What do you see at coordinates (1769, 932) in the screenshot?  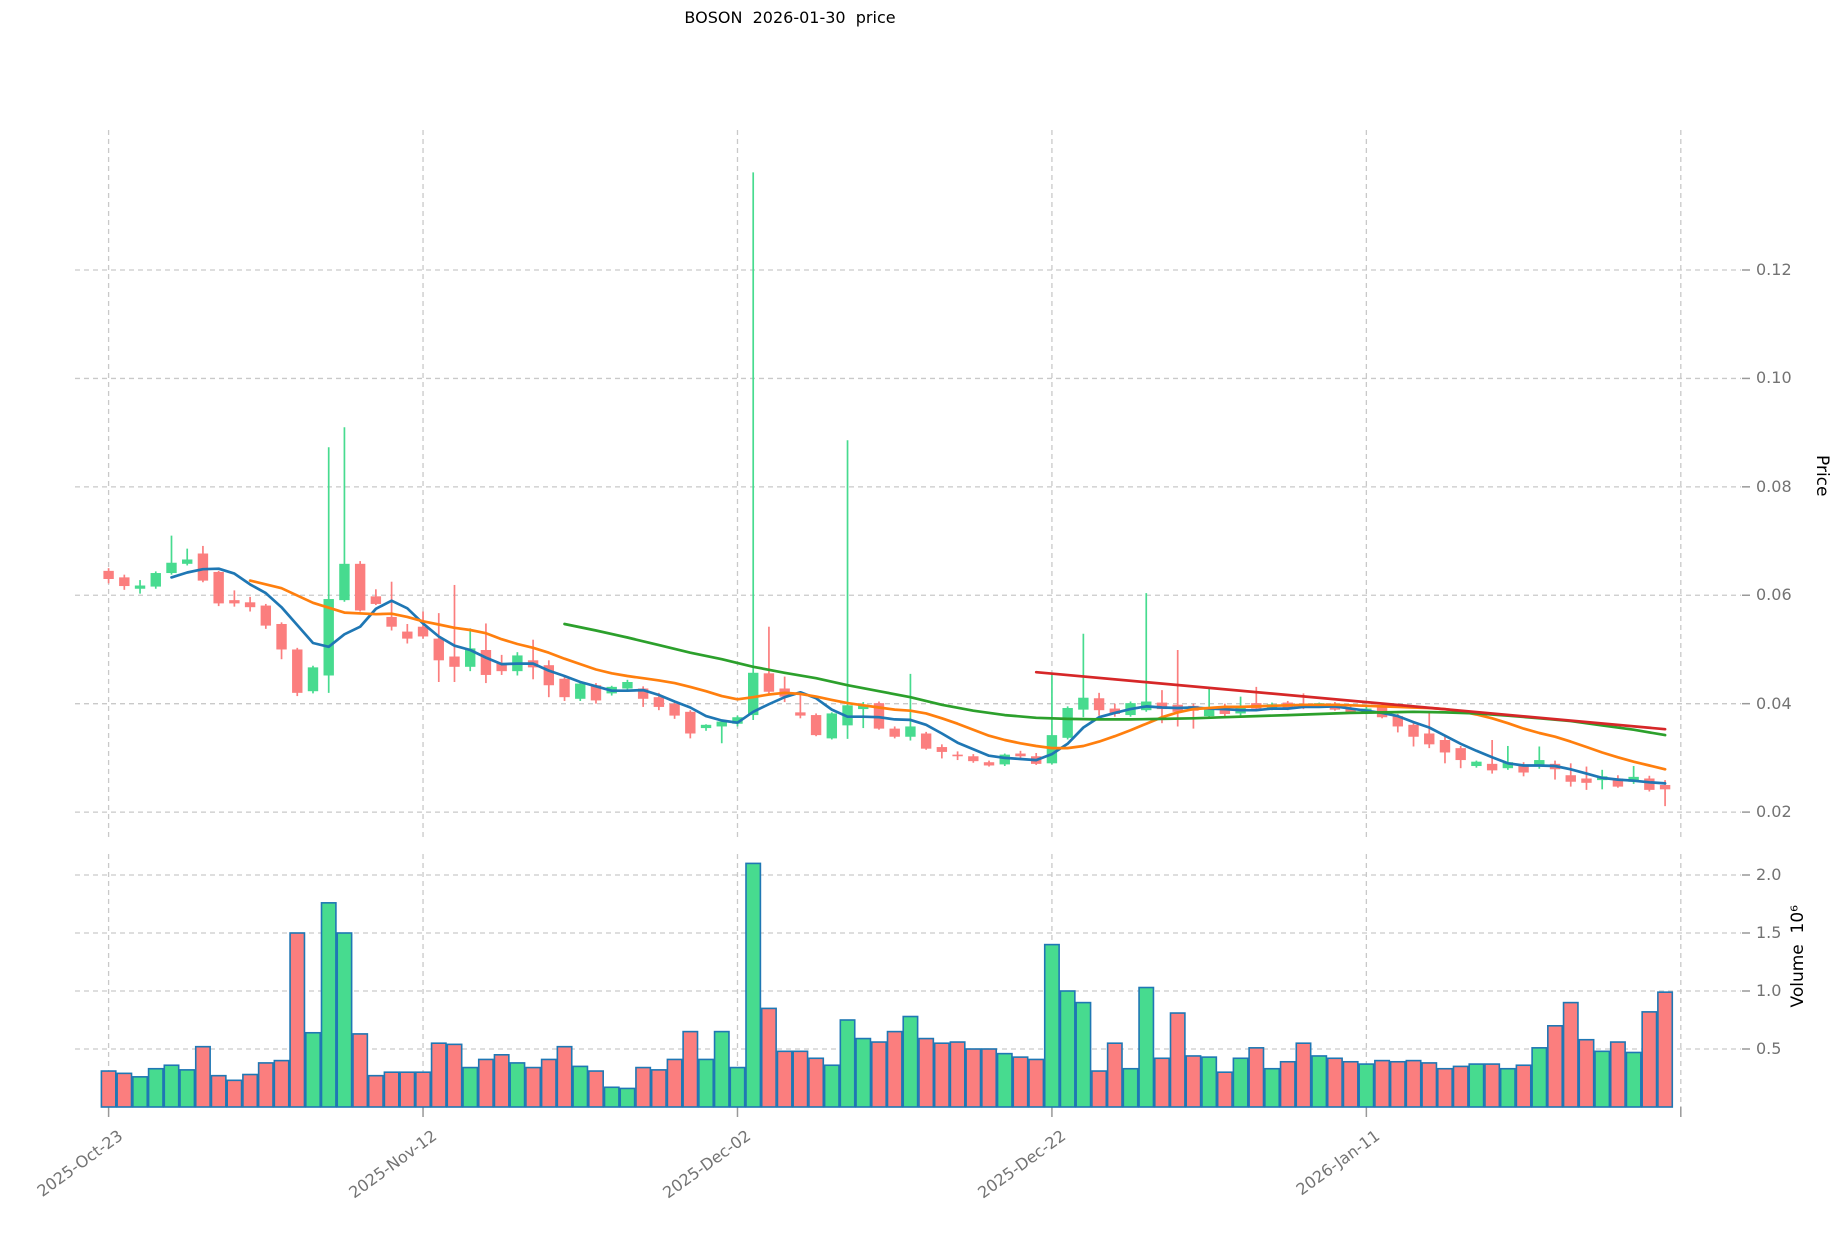 I see `volume-tick-label: 1.5` at bounding box center [1769, 932].